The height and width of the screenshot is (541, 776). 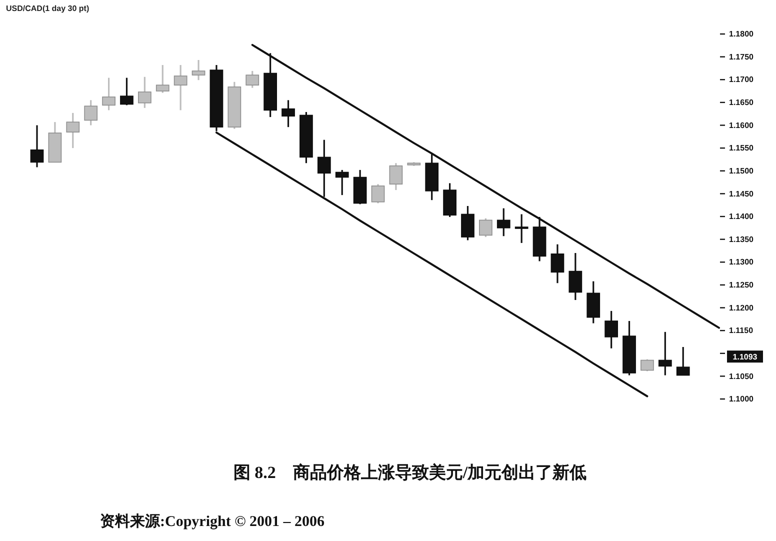 What do you see at coordinates (741, 307) in the screenshot?
I see `y-tick-label: 1.1200` at bounding box center [741, 307].